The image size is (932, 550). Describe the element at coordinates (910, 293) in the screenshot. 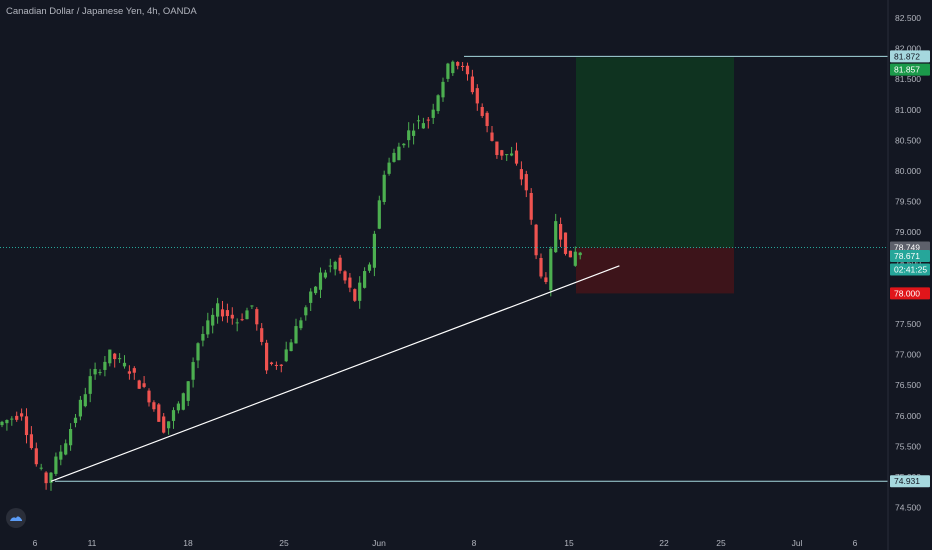

I see `stop-tag-bg` at that location.